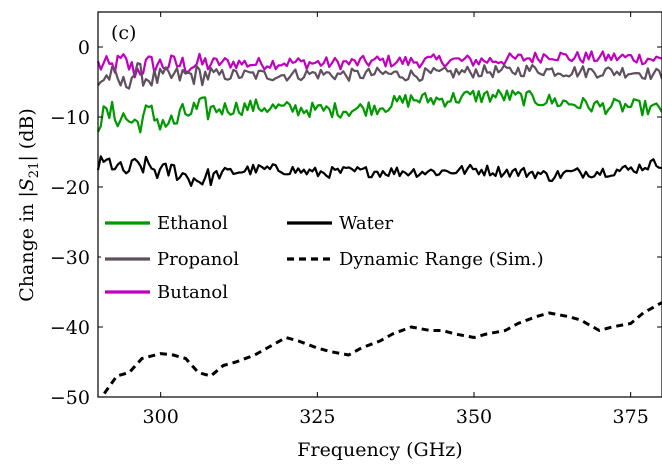  Describe the element at coordinates (441, 259) in the screenshot. I see `legend-label-dynamic-range: Dynamic Range (Sim.)` at that location.